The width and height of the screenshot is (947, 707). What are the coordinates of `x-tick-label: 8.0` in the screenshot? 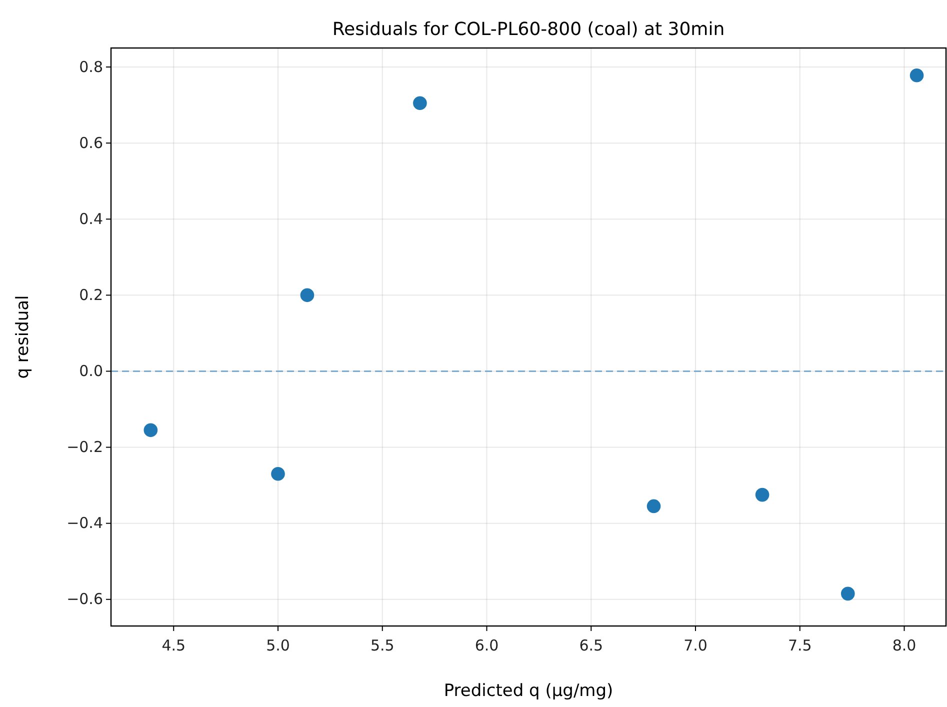 It's located at (904, 645).